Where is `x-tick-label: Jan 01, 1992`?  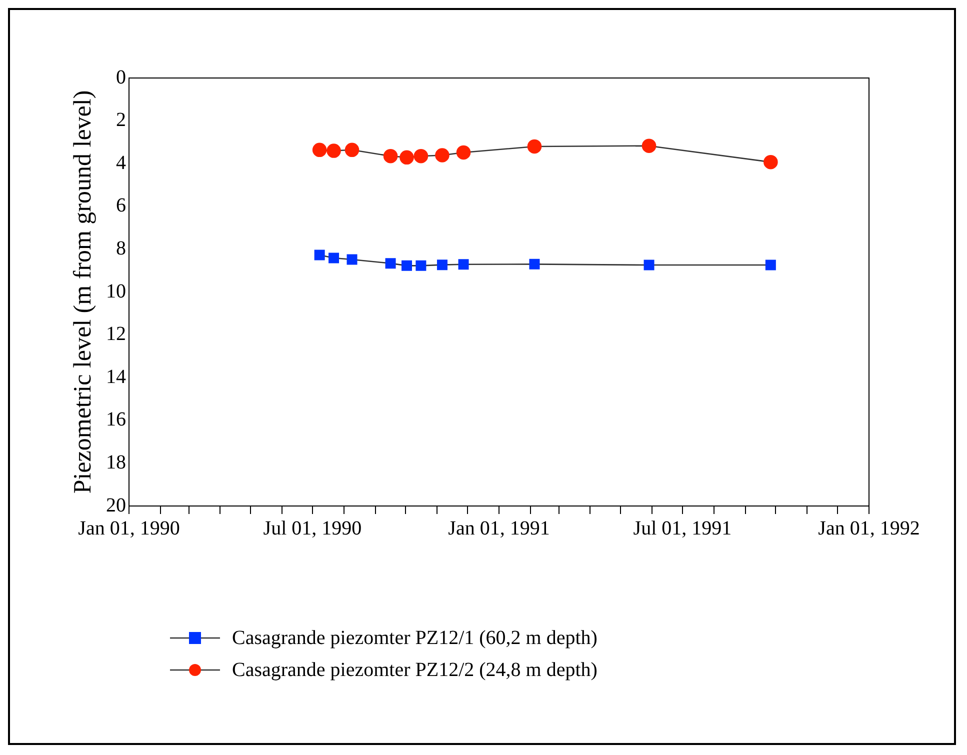 x-tick-label: Jan 01, 1992 is located at coordinates (869, 528).